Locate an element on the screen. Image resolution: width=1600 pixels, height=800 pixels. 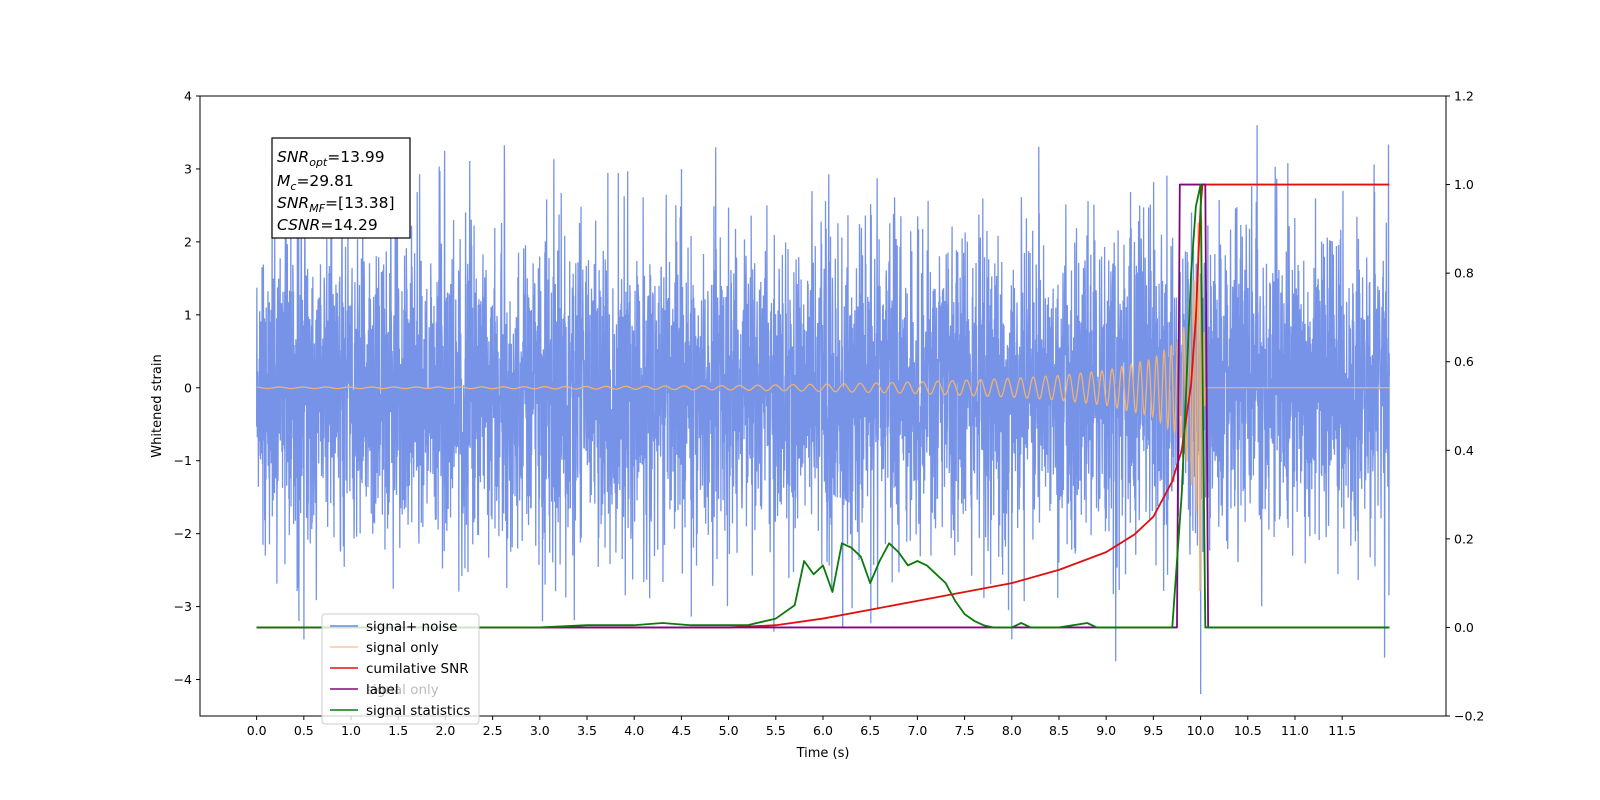
snr-opt-symbol: SNR is located at coordinates (293, 157).